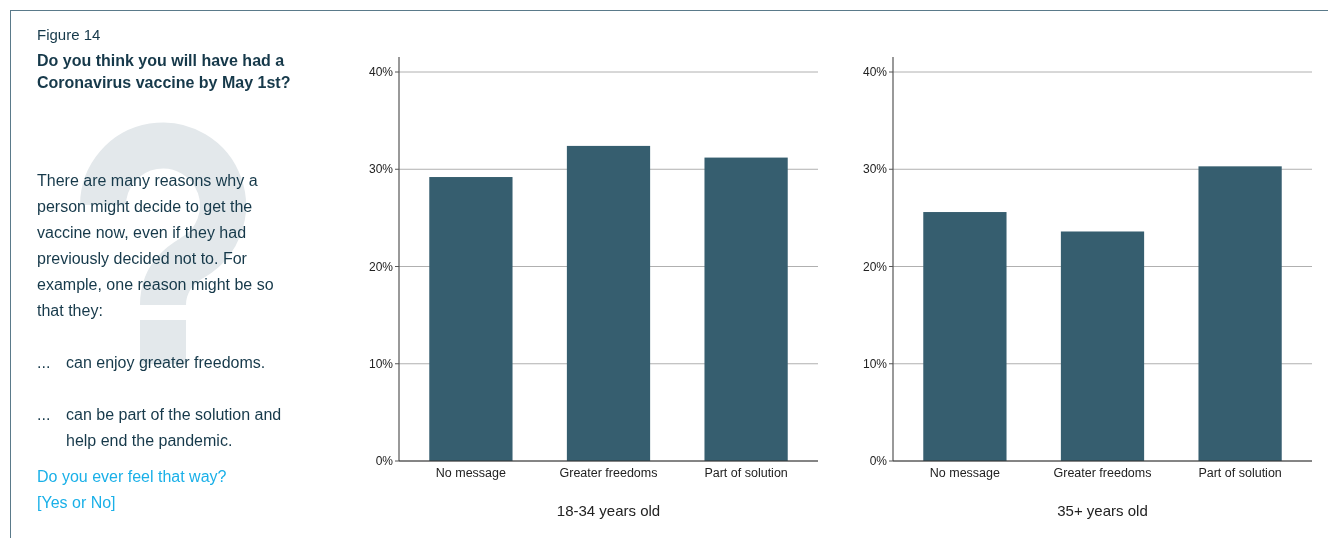 The height and width of the screenshot is (538, 1328). I want to click on x-axis-title: 18-34 years old, so click(608, 510).